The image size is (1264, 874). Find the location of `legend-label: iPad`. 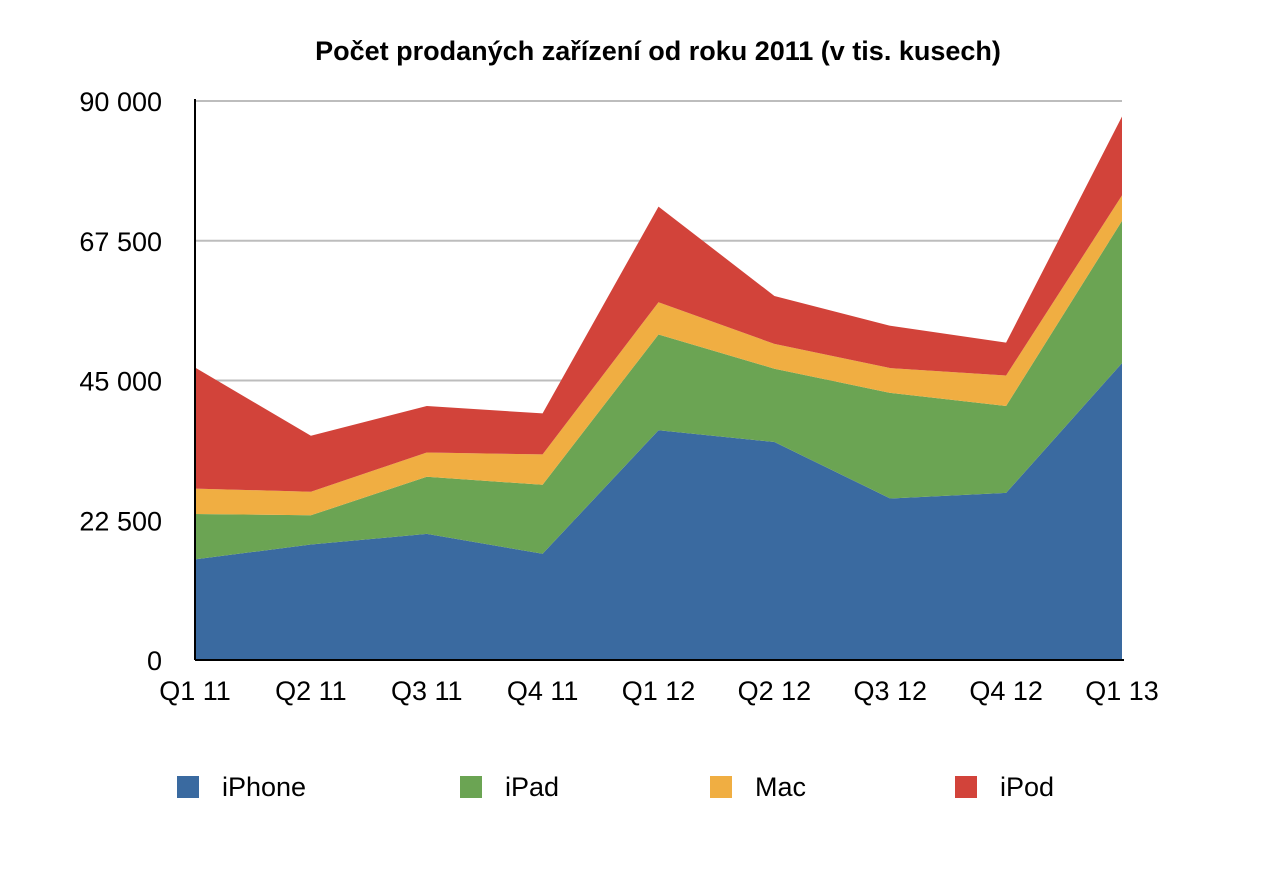

legend-label: iPad is located at coordinates (532, 787).